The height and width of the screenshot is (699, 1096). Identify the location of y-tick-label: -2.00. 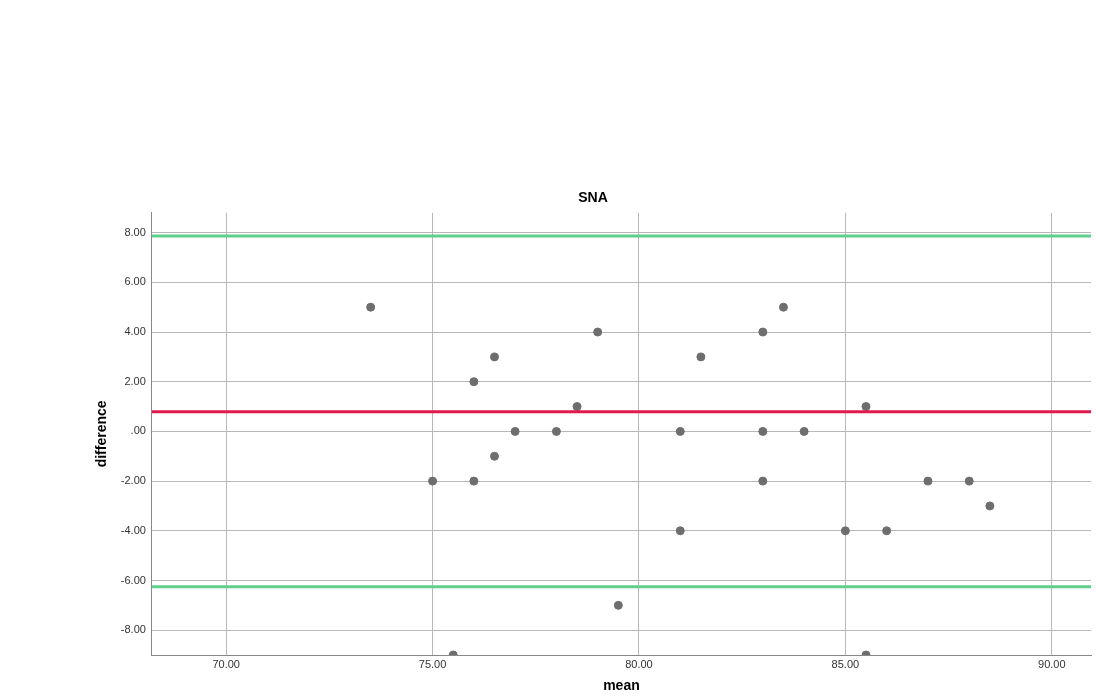
(133, 480).